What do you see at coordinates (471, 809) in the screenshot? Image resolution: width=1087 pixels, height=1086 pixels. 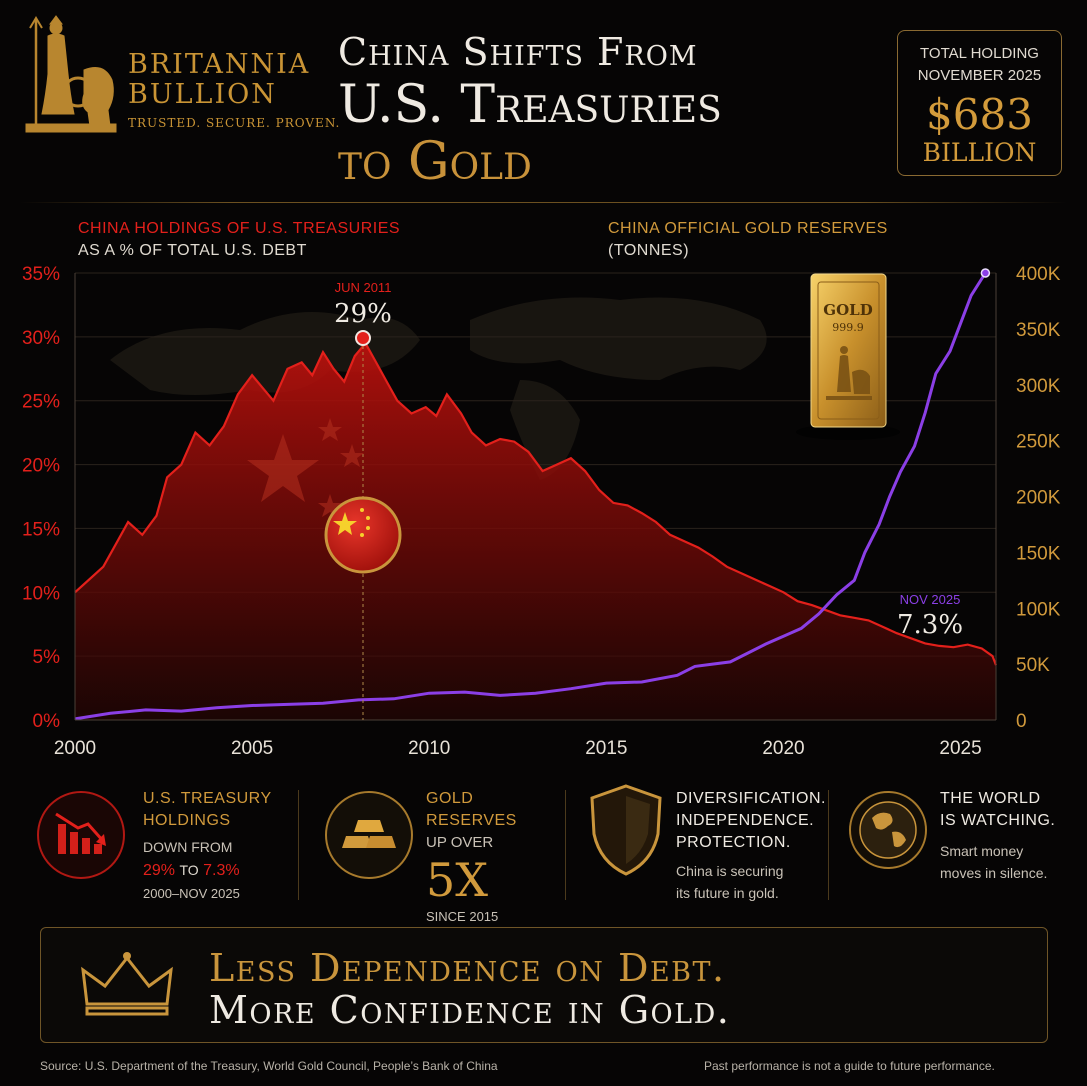 I see `feature-gold-title1: GOLD RESERVES` at bounding box center [471, 809].